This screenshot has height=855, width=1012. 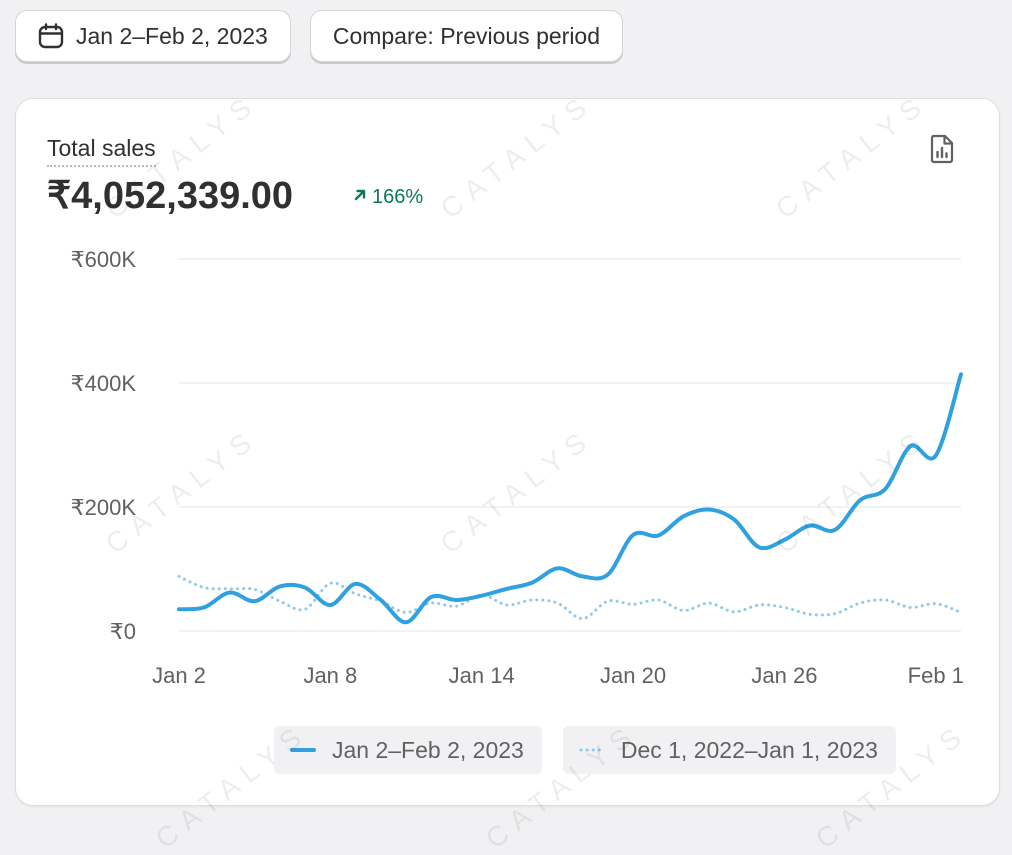 What do you see at coordinates (784, 675) in the screenshot?
I see `x-tick-label: Jan 26` at bounding box center [784, 675].